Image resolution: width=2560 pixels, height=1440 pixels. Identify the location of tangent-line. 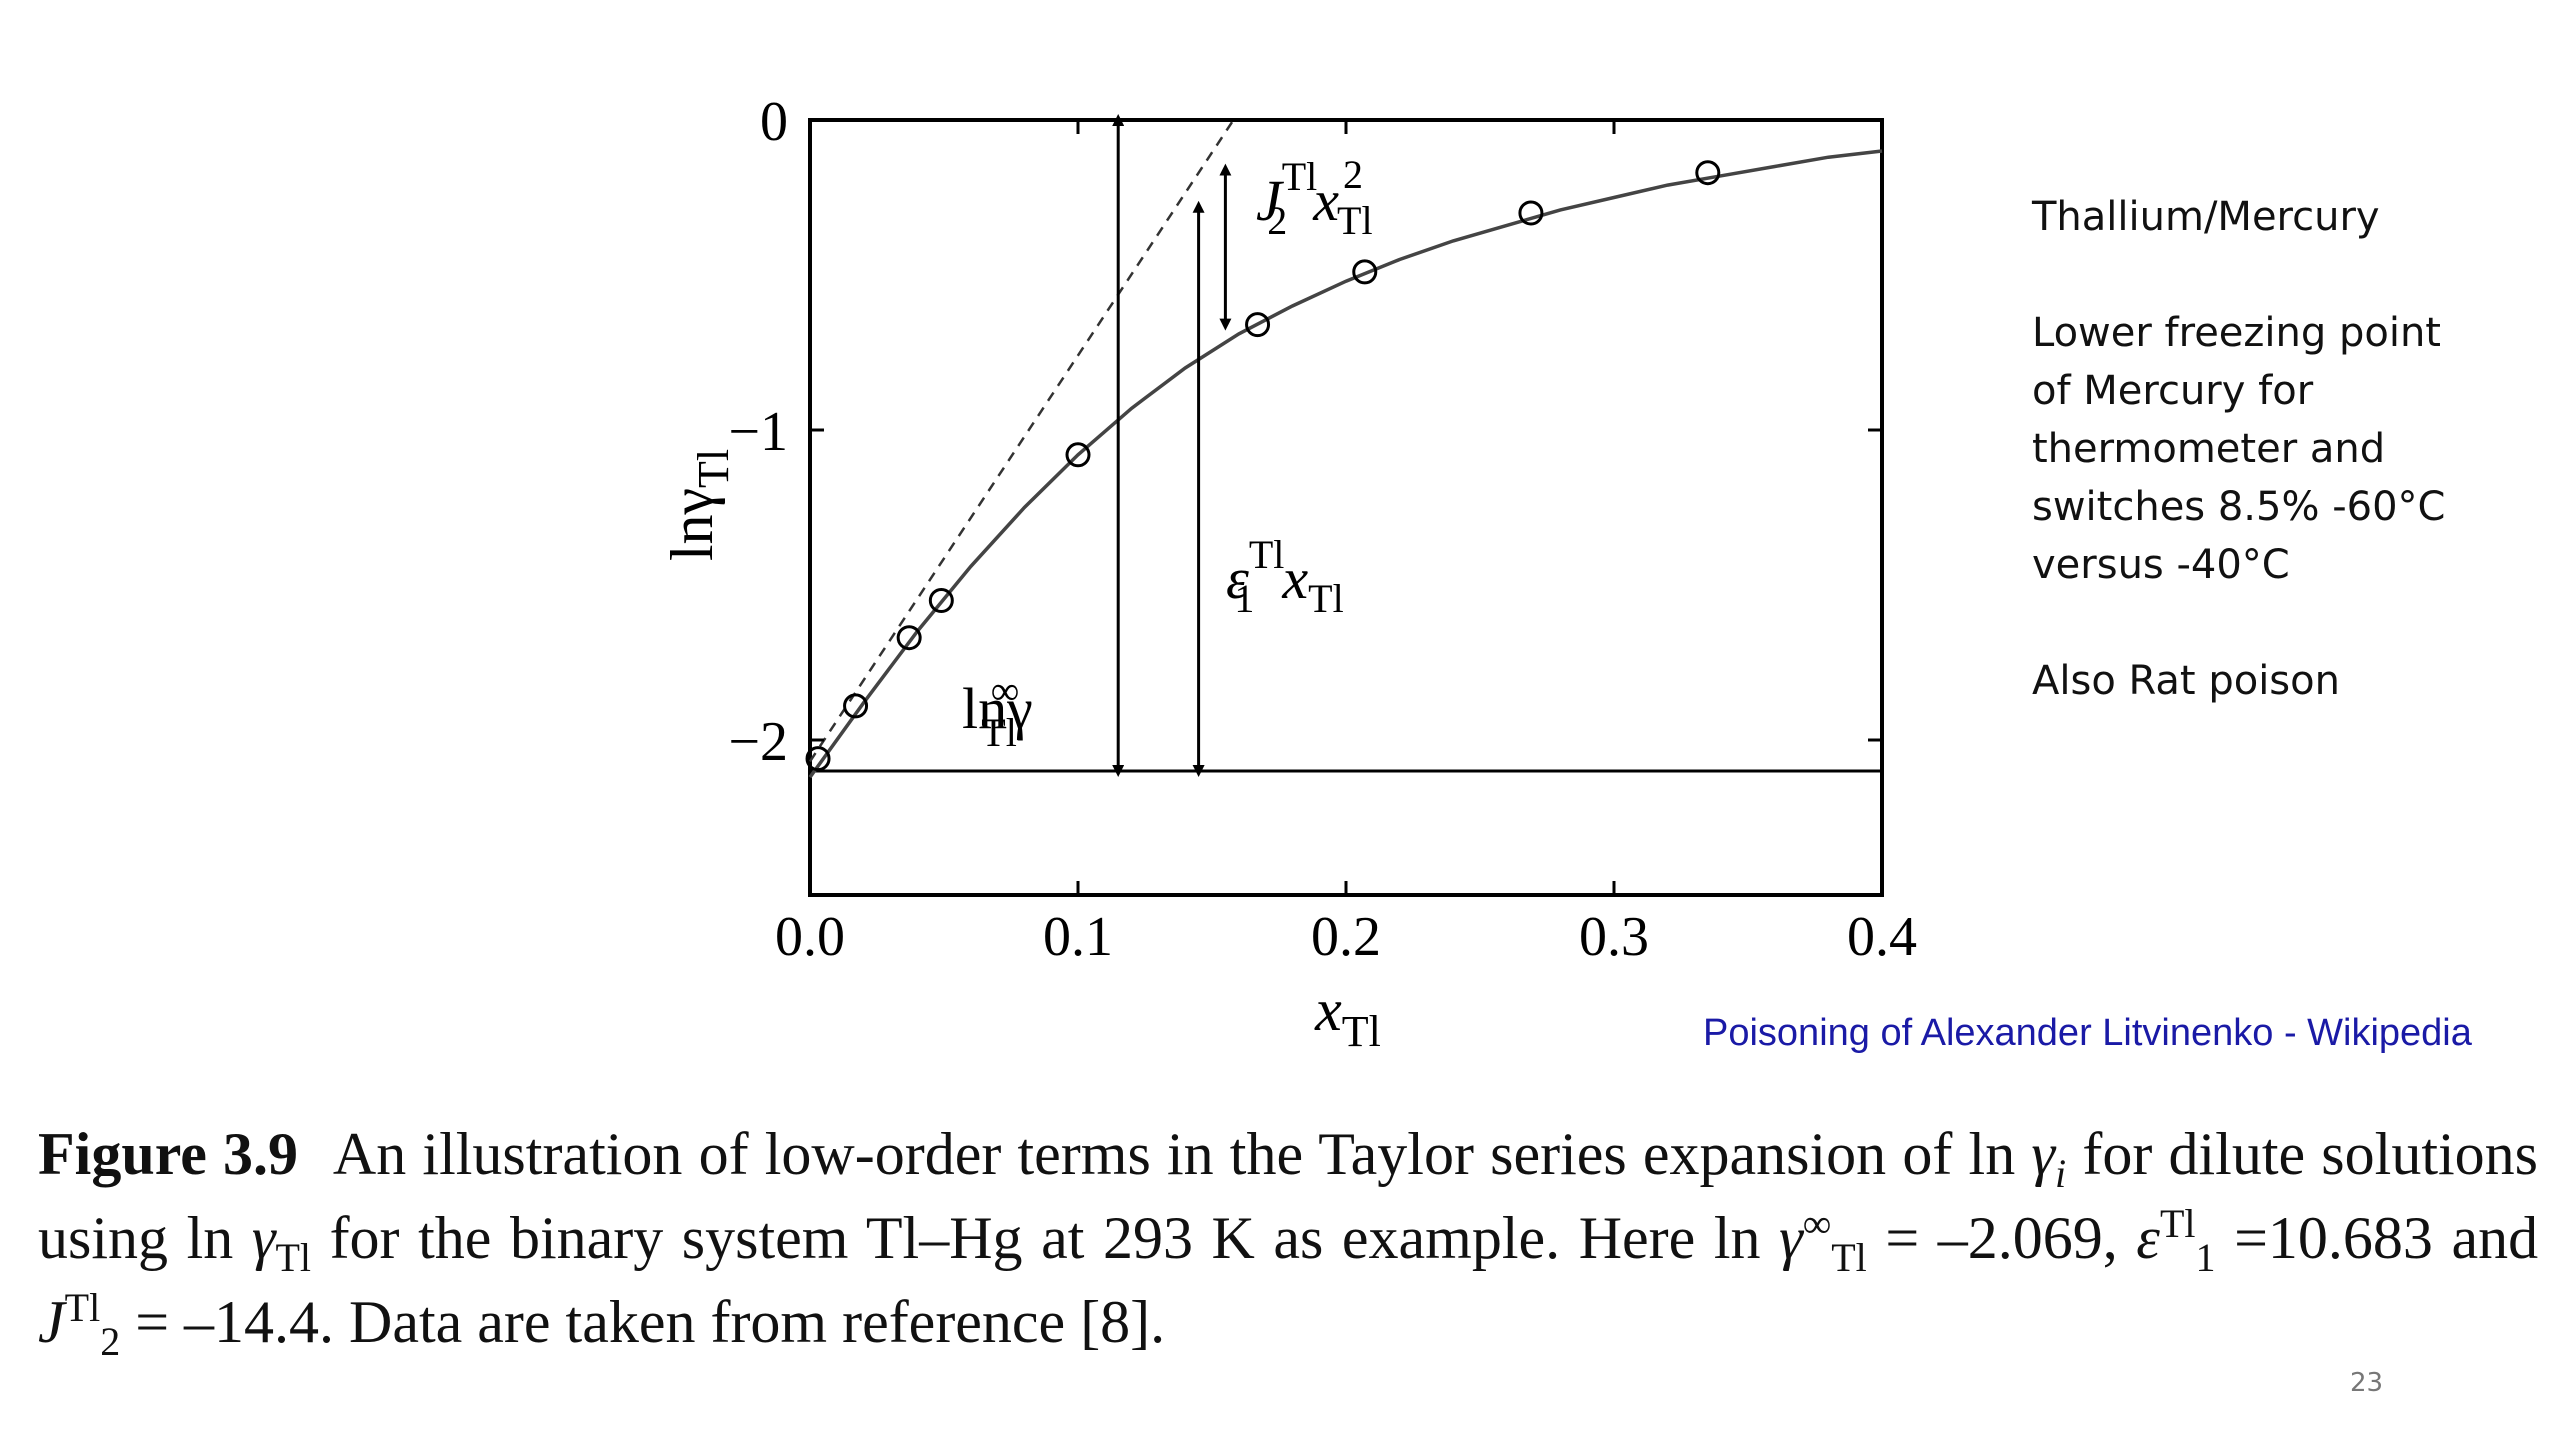
(1021, 441).